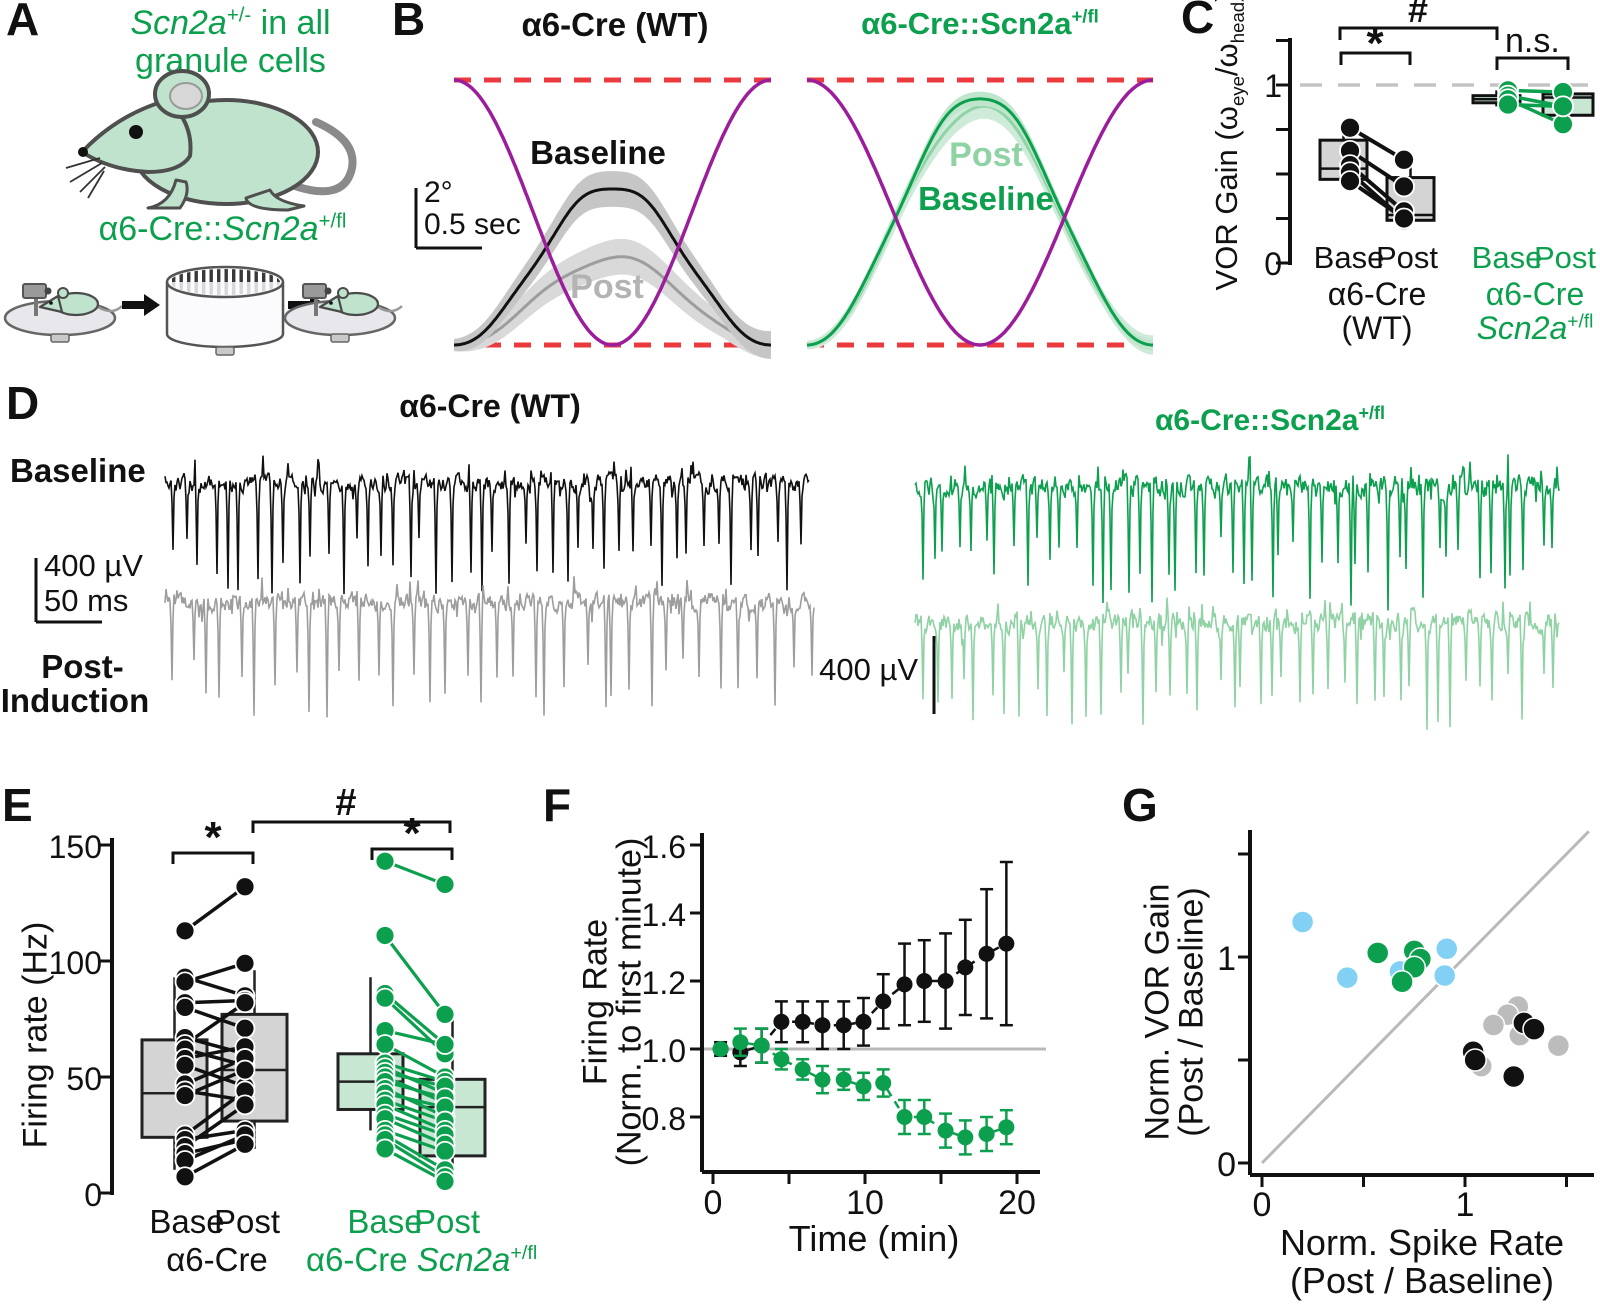 The image size is (1600, 1304). Describe the element at coordinates (663, 847) in the screenshot. I see `panel-f-ytick-16: 1.6` at that location.